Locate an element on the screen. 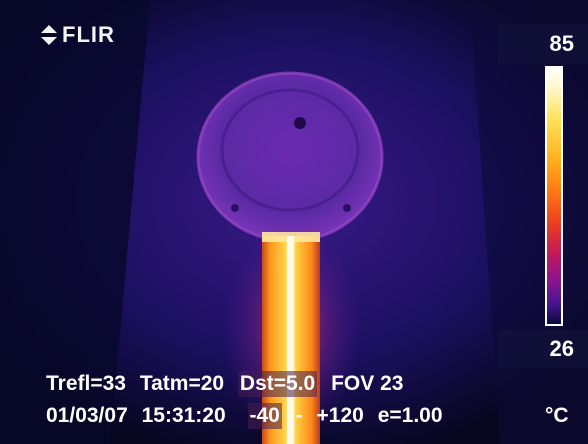 The image size is (588, 444). temperature-colorbar is located at coordinates (554, 196).